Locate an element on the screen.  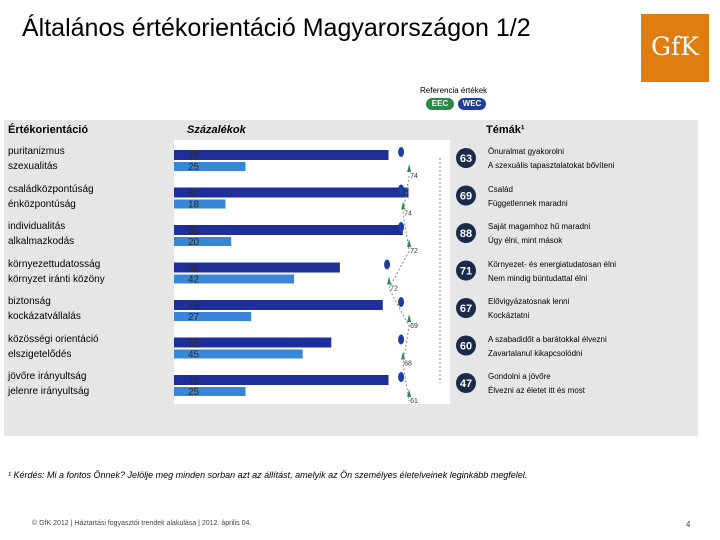
row-label-2: individualitás alkalmazkodás is located at coordinates (41, 234).